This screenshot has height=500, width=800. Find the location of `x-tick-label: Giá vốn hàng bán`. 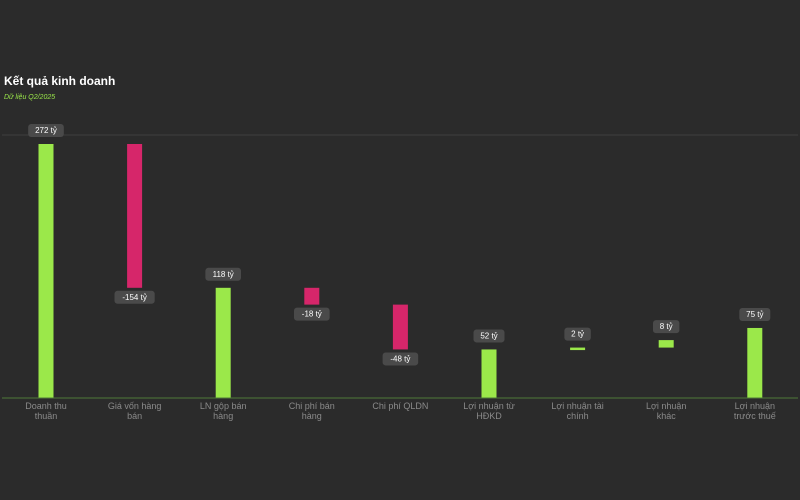

x-tick-label: Giá vốn hàng bán is located at coordinates (135, 411).